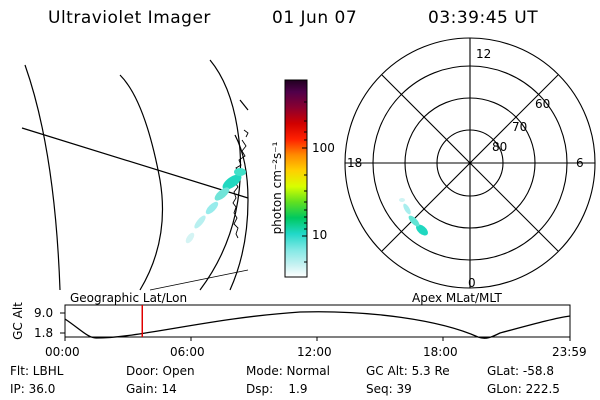 This screenshot has height=400, width=600. What do you see at coordinates (355, 163) in the screenshot?
I see `clock-label-18: 18` at bounding box center [355, 163].